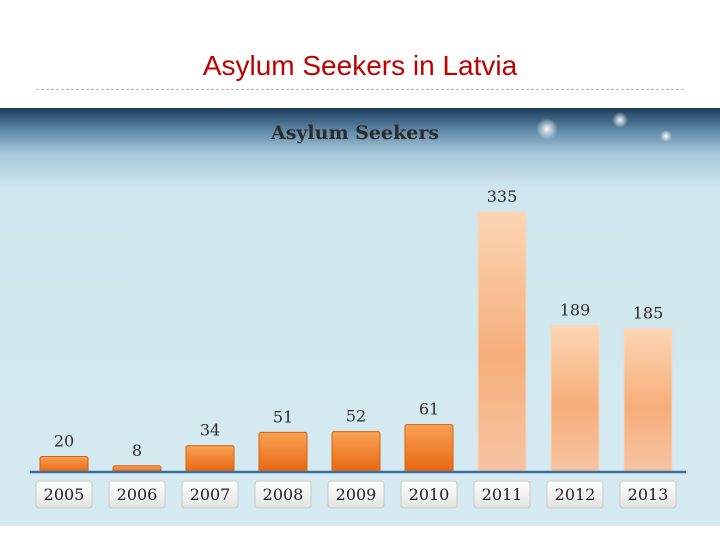 The width and height of the screenshot is (720, 540). I want to click on x-tick-label-2010: 2010, so click(429, 494).